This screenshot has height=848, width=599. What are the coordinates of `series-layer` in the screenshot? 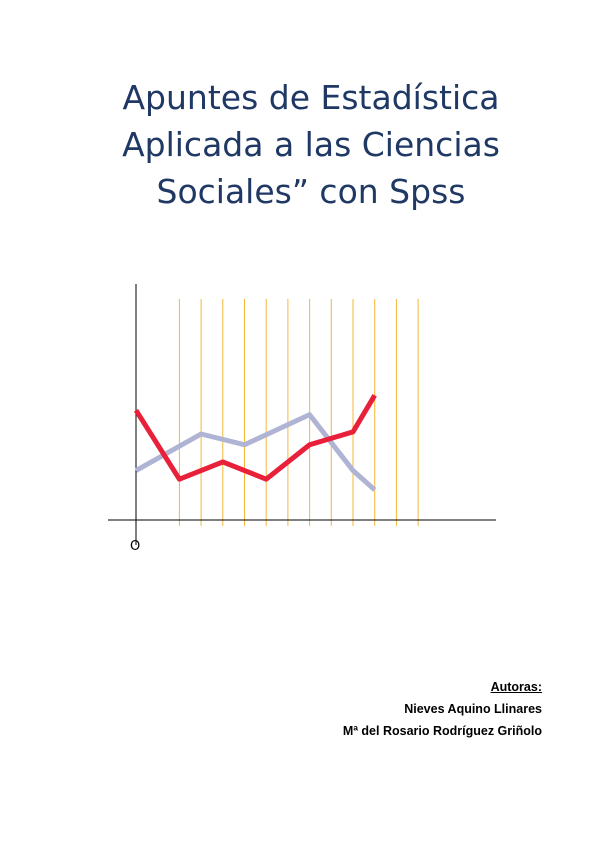 It's located at (255, 443).